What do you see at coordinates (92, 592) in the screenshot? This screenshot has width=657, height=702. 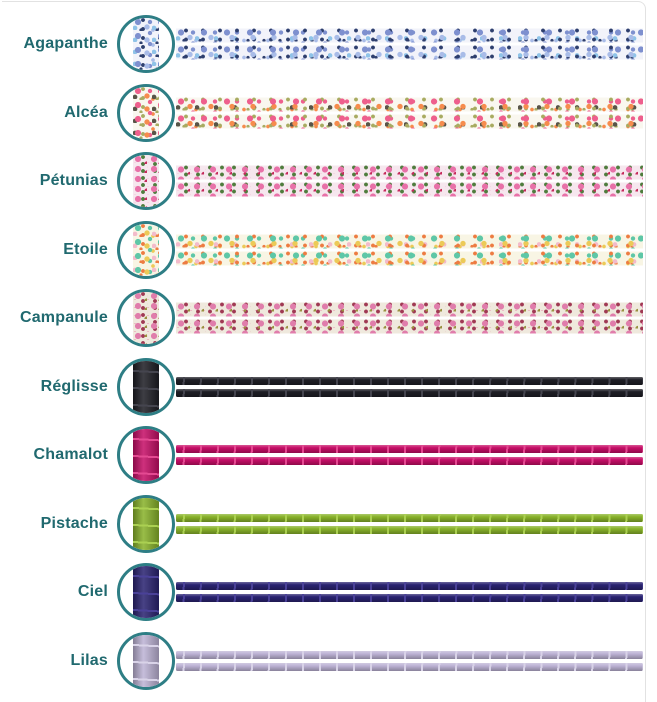 I see `product-label: Ciel` at bounding box center [92, 592].